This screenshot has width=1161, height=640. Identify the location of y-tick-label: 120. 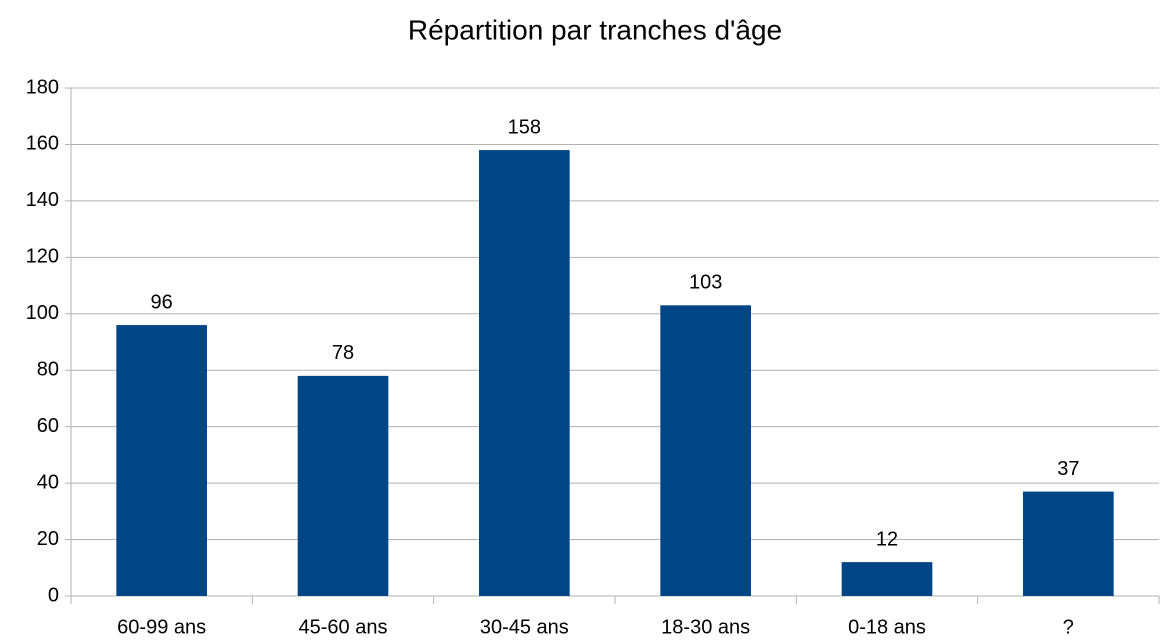
(42, 257).